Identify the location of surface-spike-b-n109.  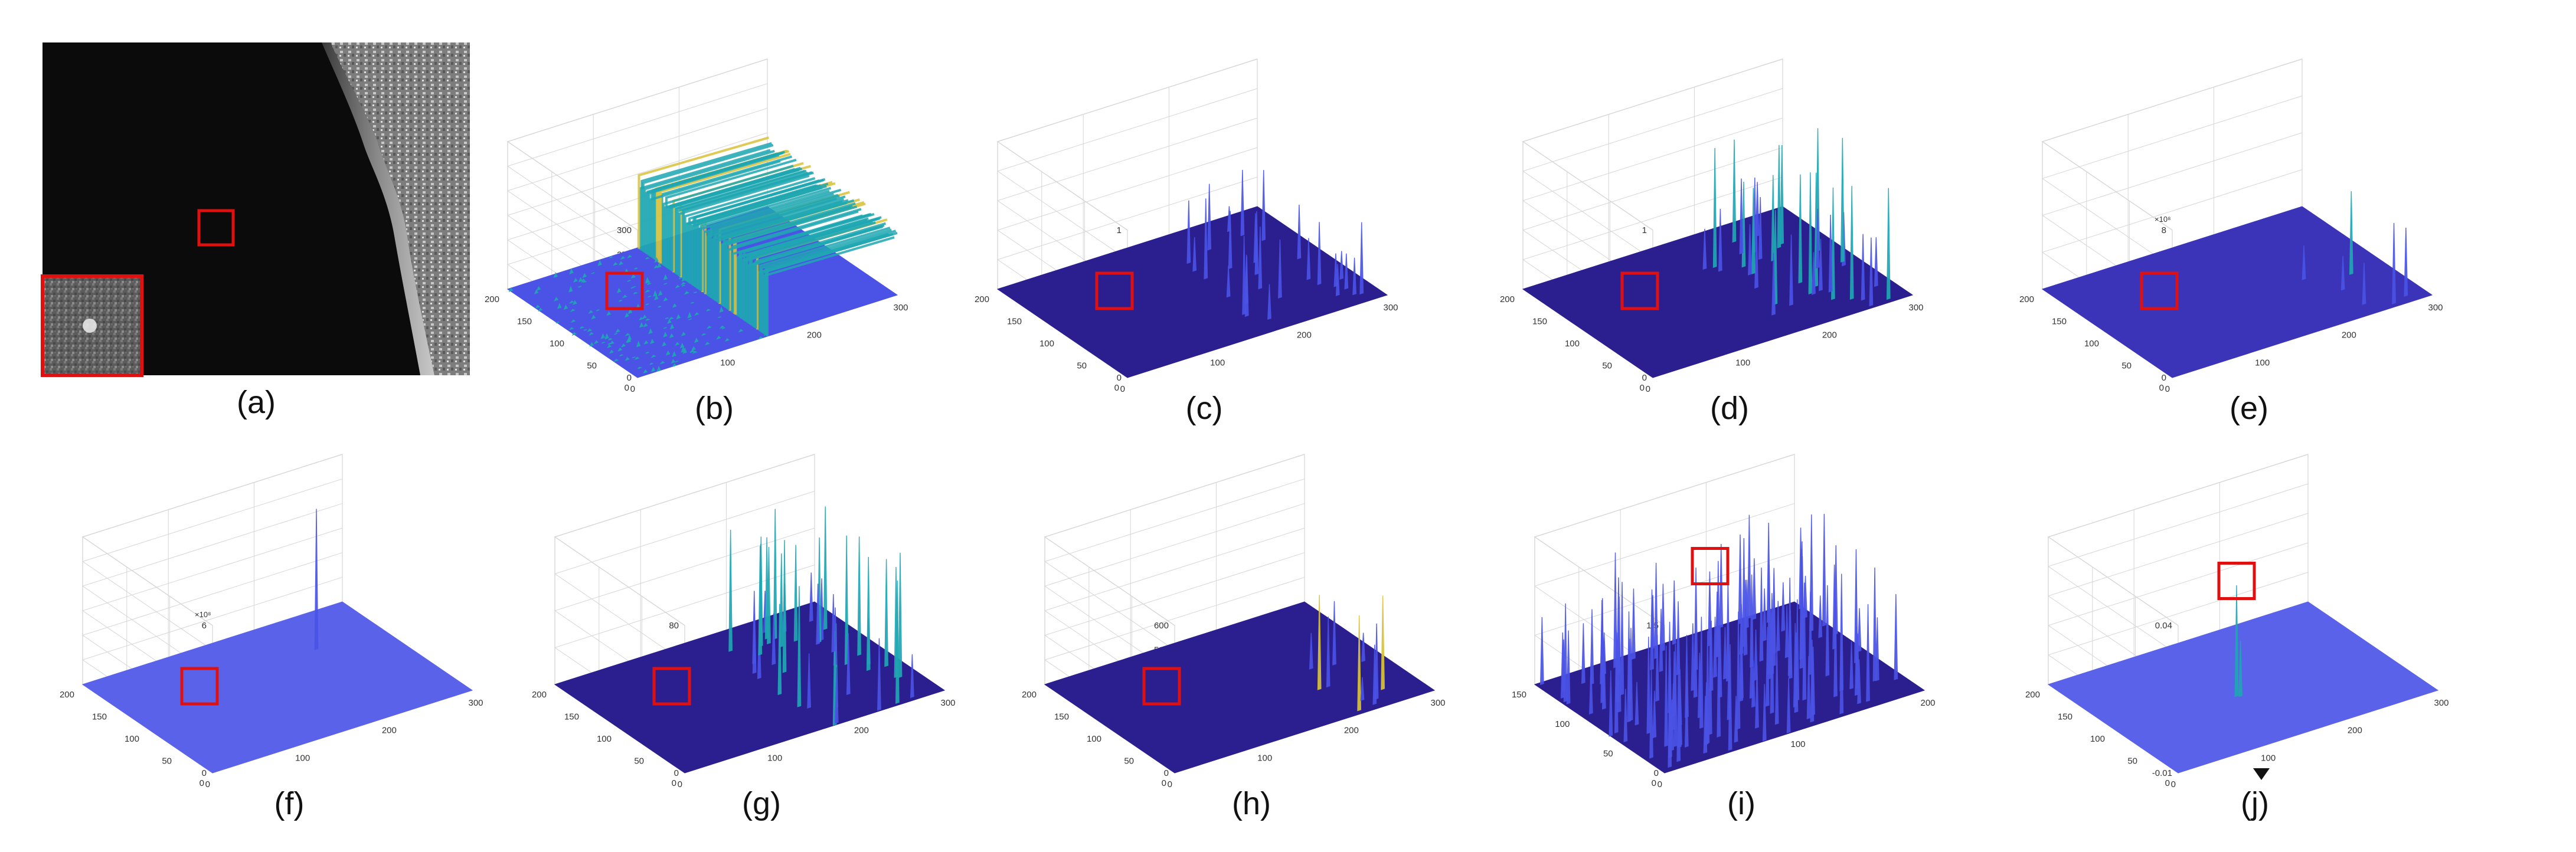
(629, 281).